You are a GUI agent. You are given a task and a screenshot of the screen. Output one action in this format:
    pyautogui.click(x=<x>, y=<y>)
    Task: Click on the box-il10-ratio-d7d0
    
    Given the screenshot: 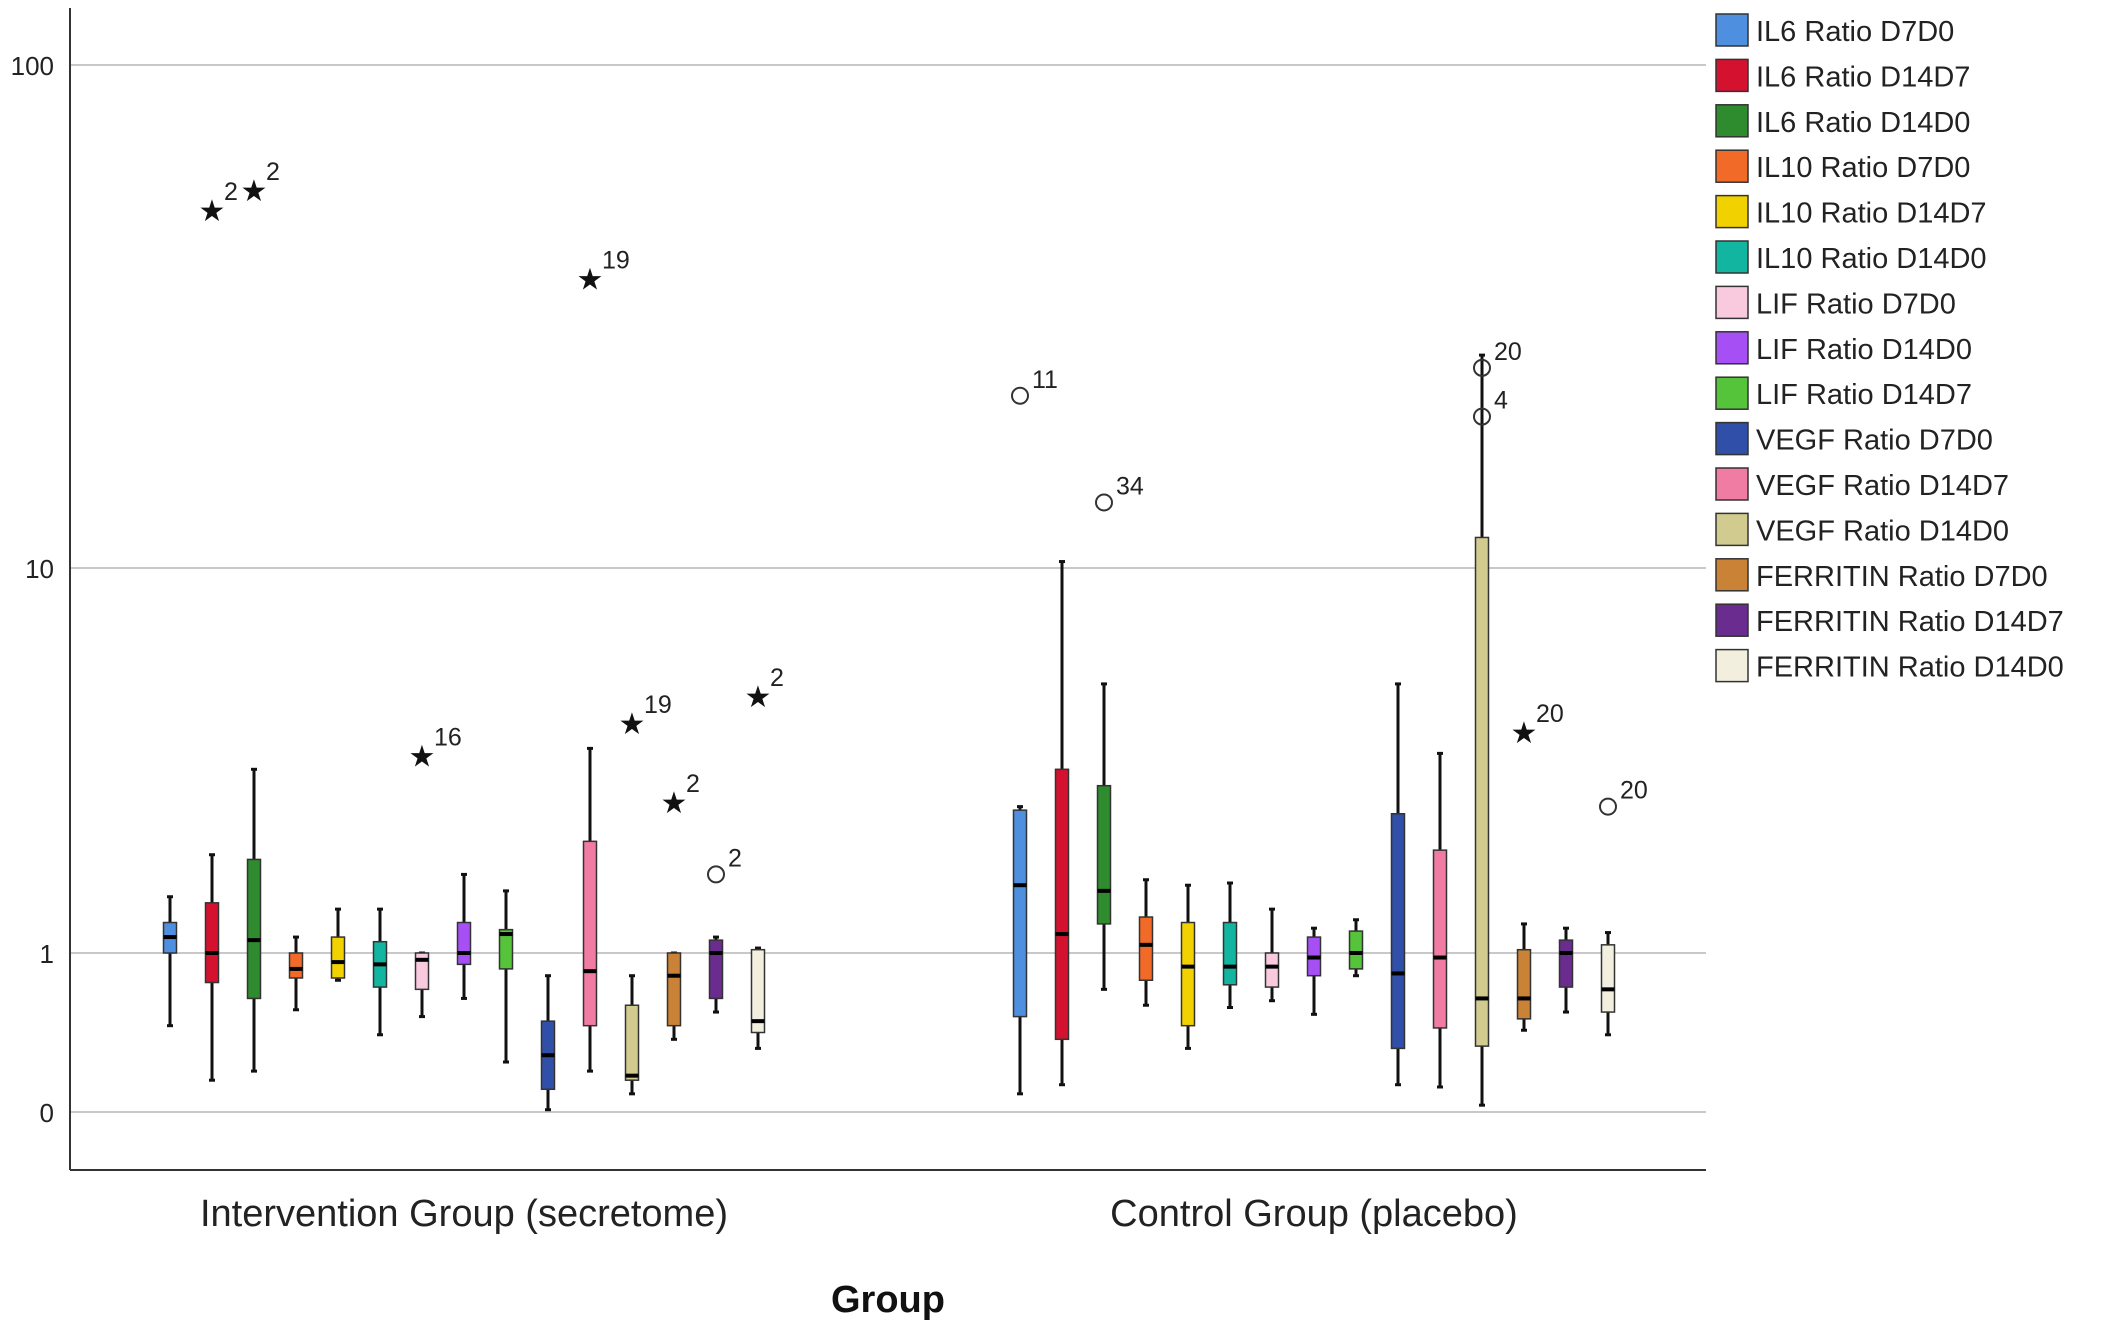 What is the action you would take?
    pyautogui.click(x=296, y=973)
    